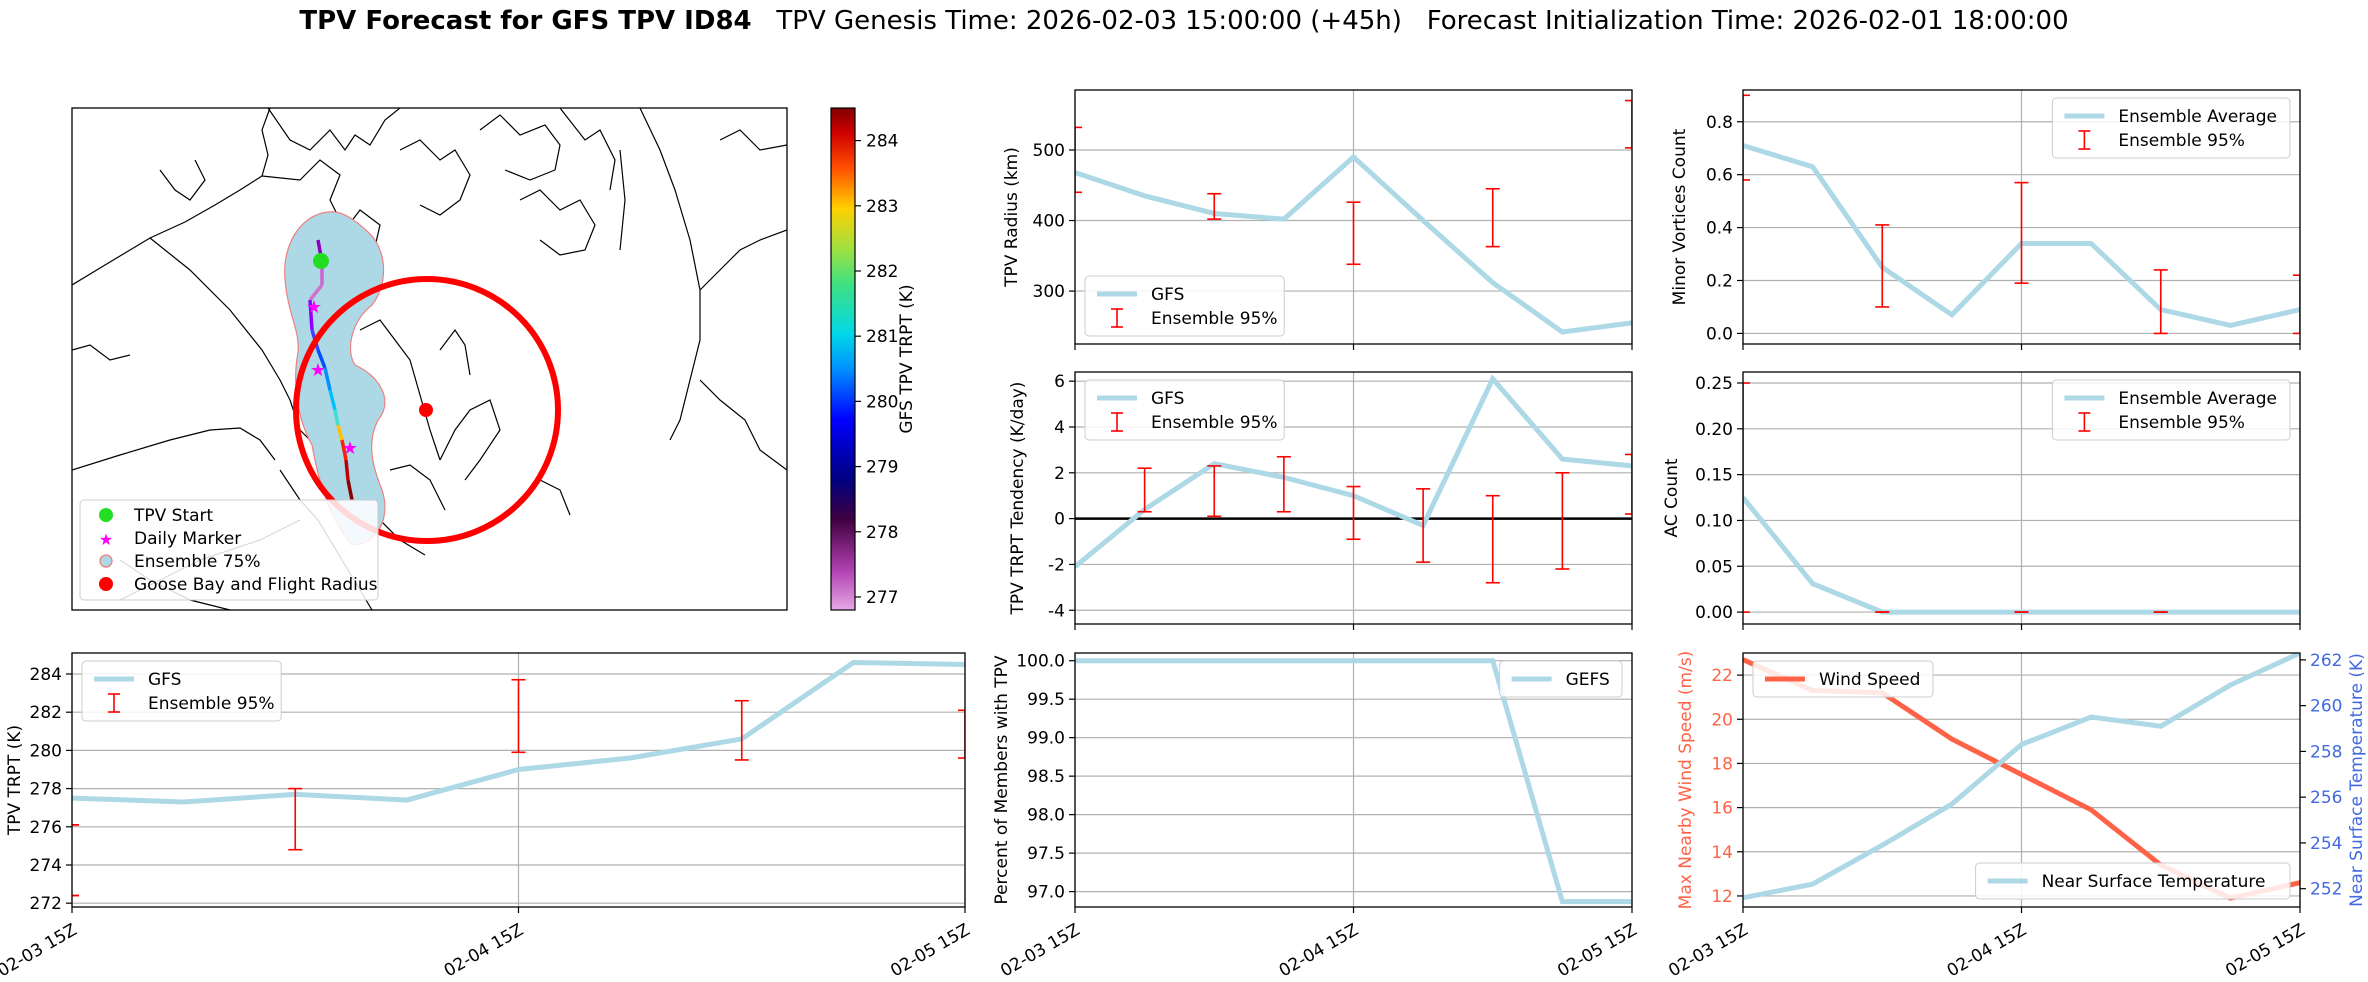  I want to click on minor-frame, so click(2021, 217).